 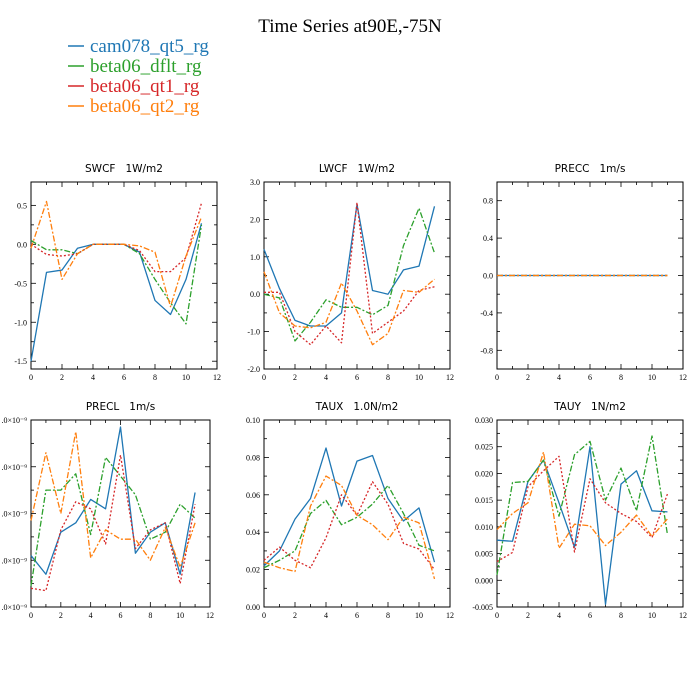 I want to click on y-tick-label: 0.005, so click(x=484, y=554).